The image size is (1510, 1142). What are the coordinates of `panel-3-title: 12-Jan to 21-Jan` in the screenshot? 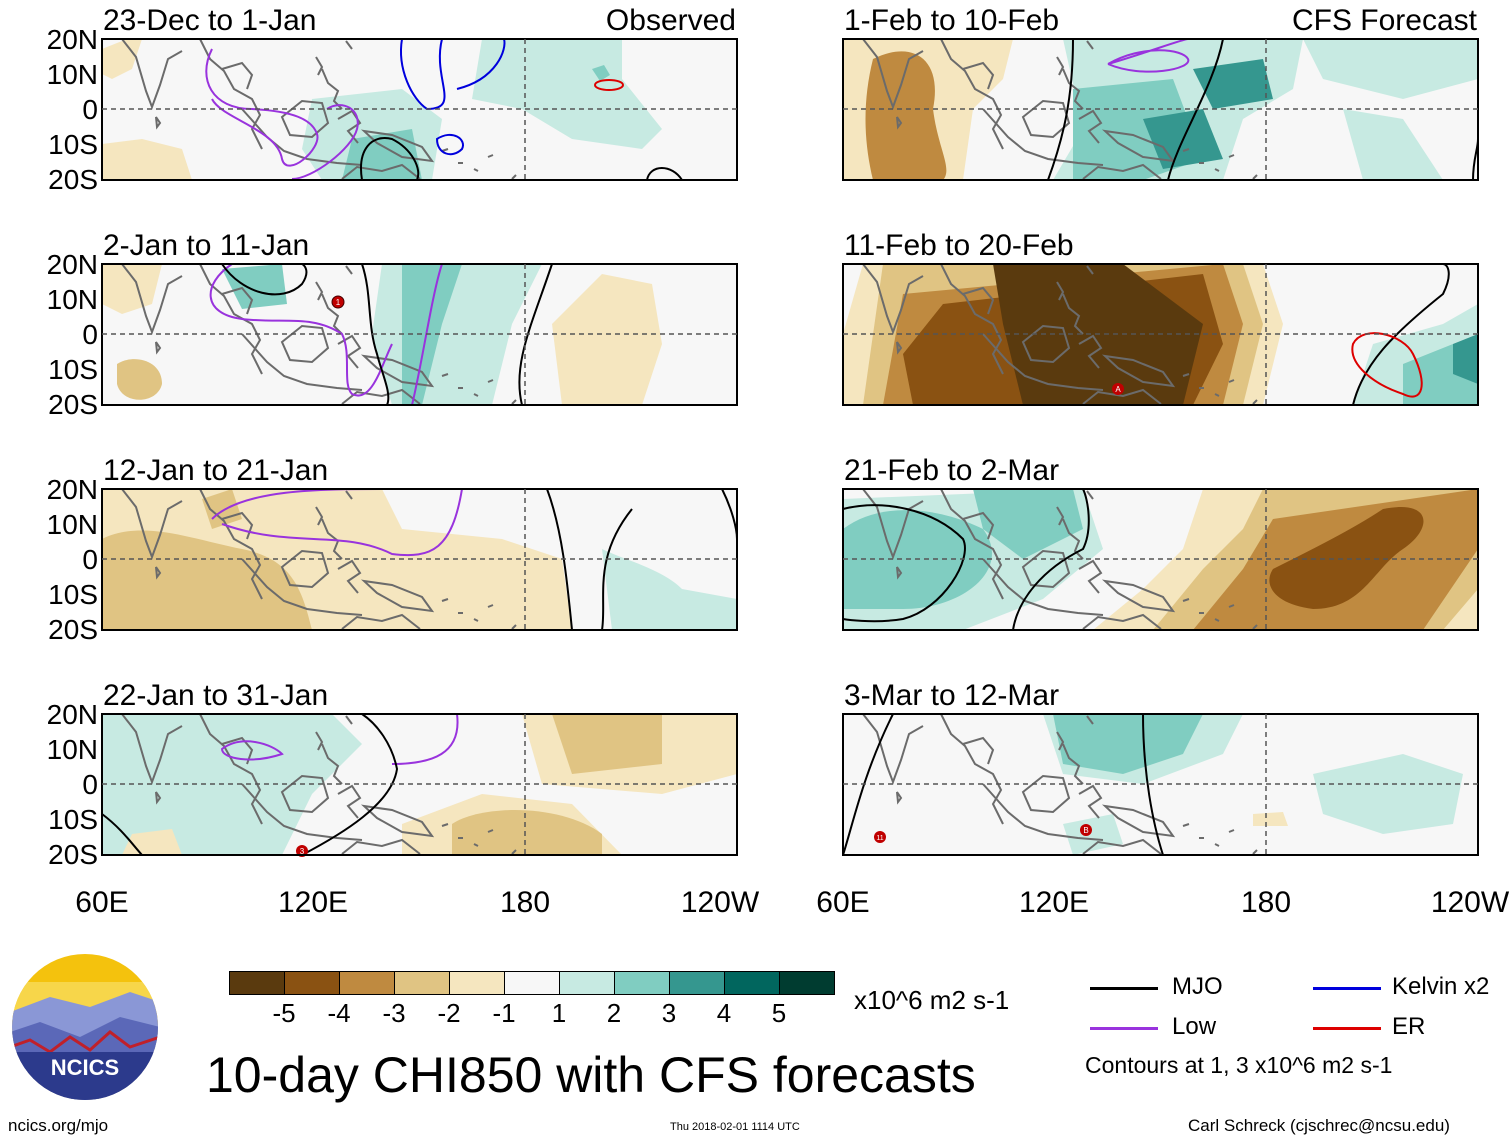 It's located at (215, 470).